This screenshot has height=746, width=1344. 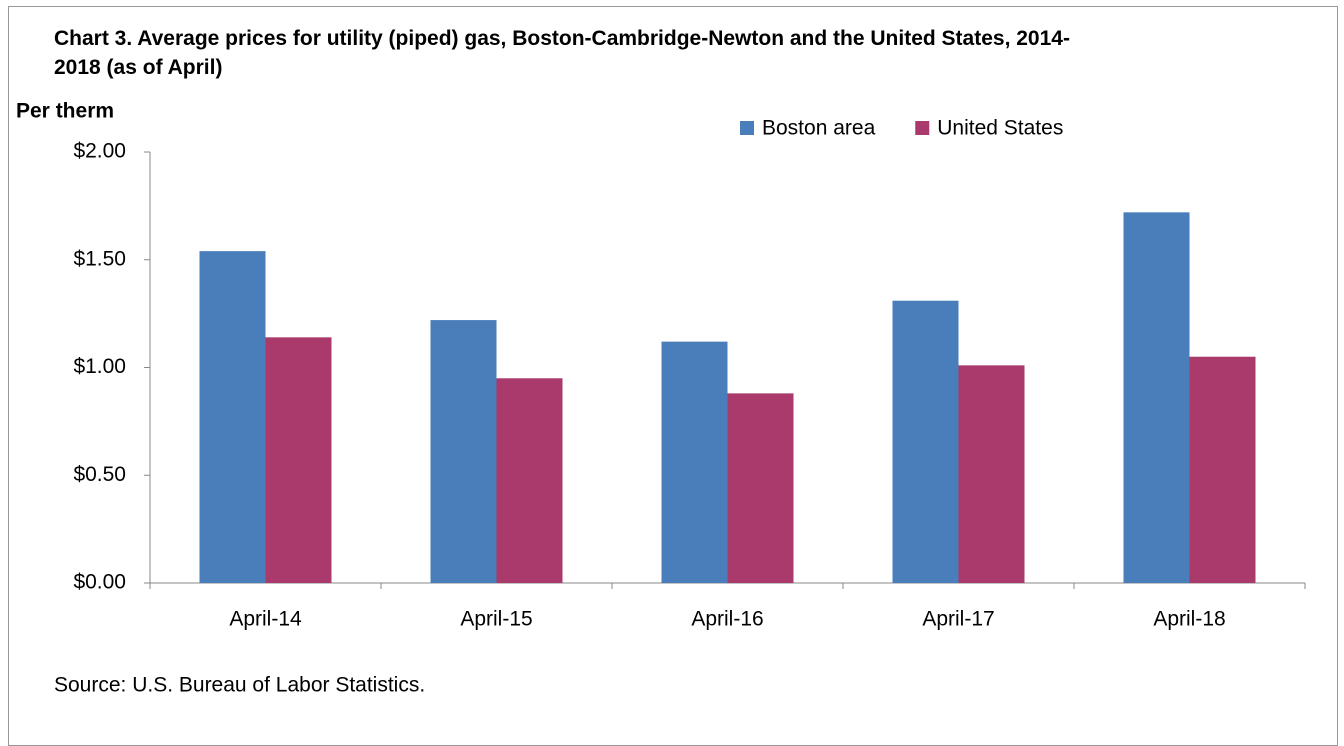 What do you see at coordinates (99, 366) in the screenshot?
I see `y-tick-label: $1.00` at bounding box center [99, 366].